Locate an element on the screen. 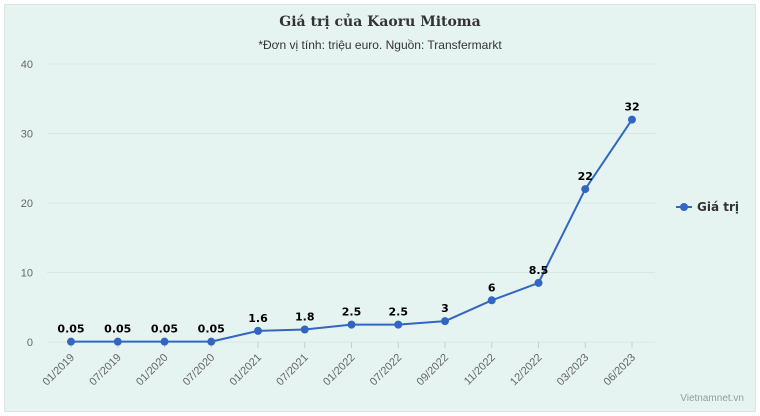 This screenshot has height=416, width=760. chart-title: Giá trị của Kaoru Mitoma is located at coordinates (380, 22).